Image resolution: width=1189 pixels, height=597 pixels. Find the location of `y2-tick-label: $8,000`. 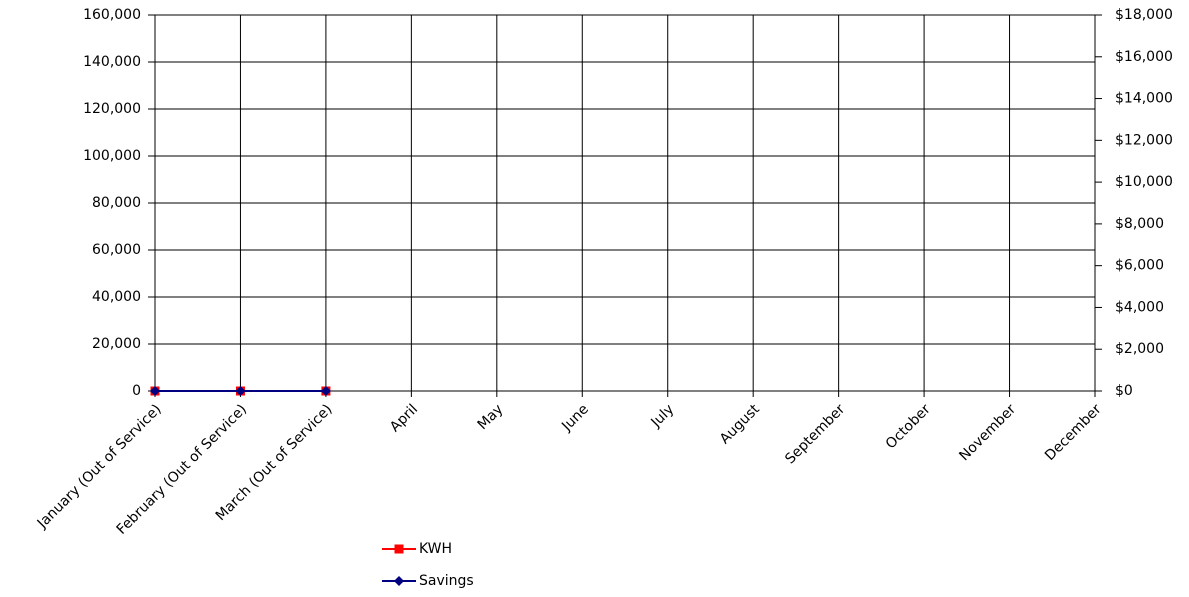

y2-tick-label: $8,000 is located at coordinates (1139, 224).